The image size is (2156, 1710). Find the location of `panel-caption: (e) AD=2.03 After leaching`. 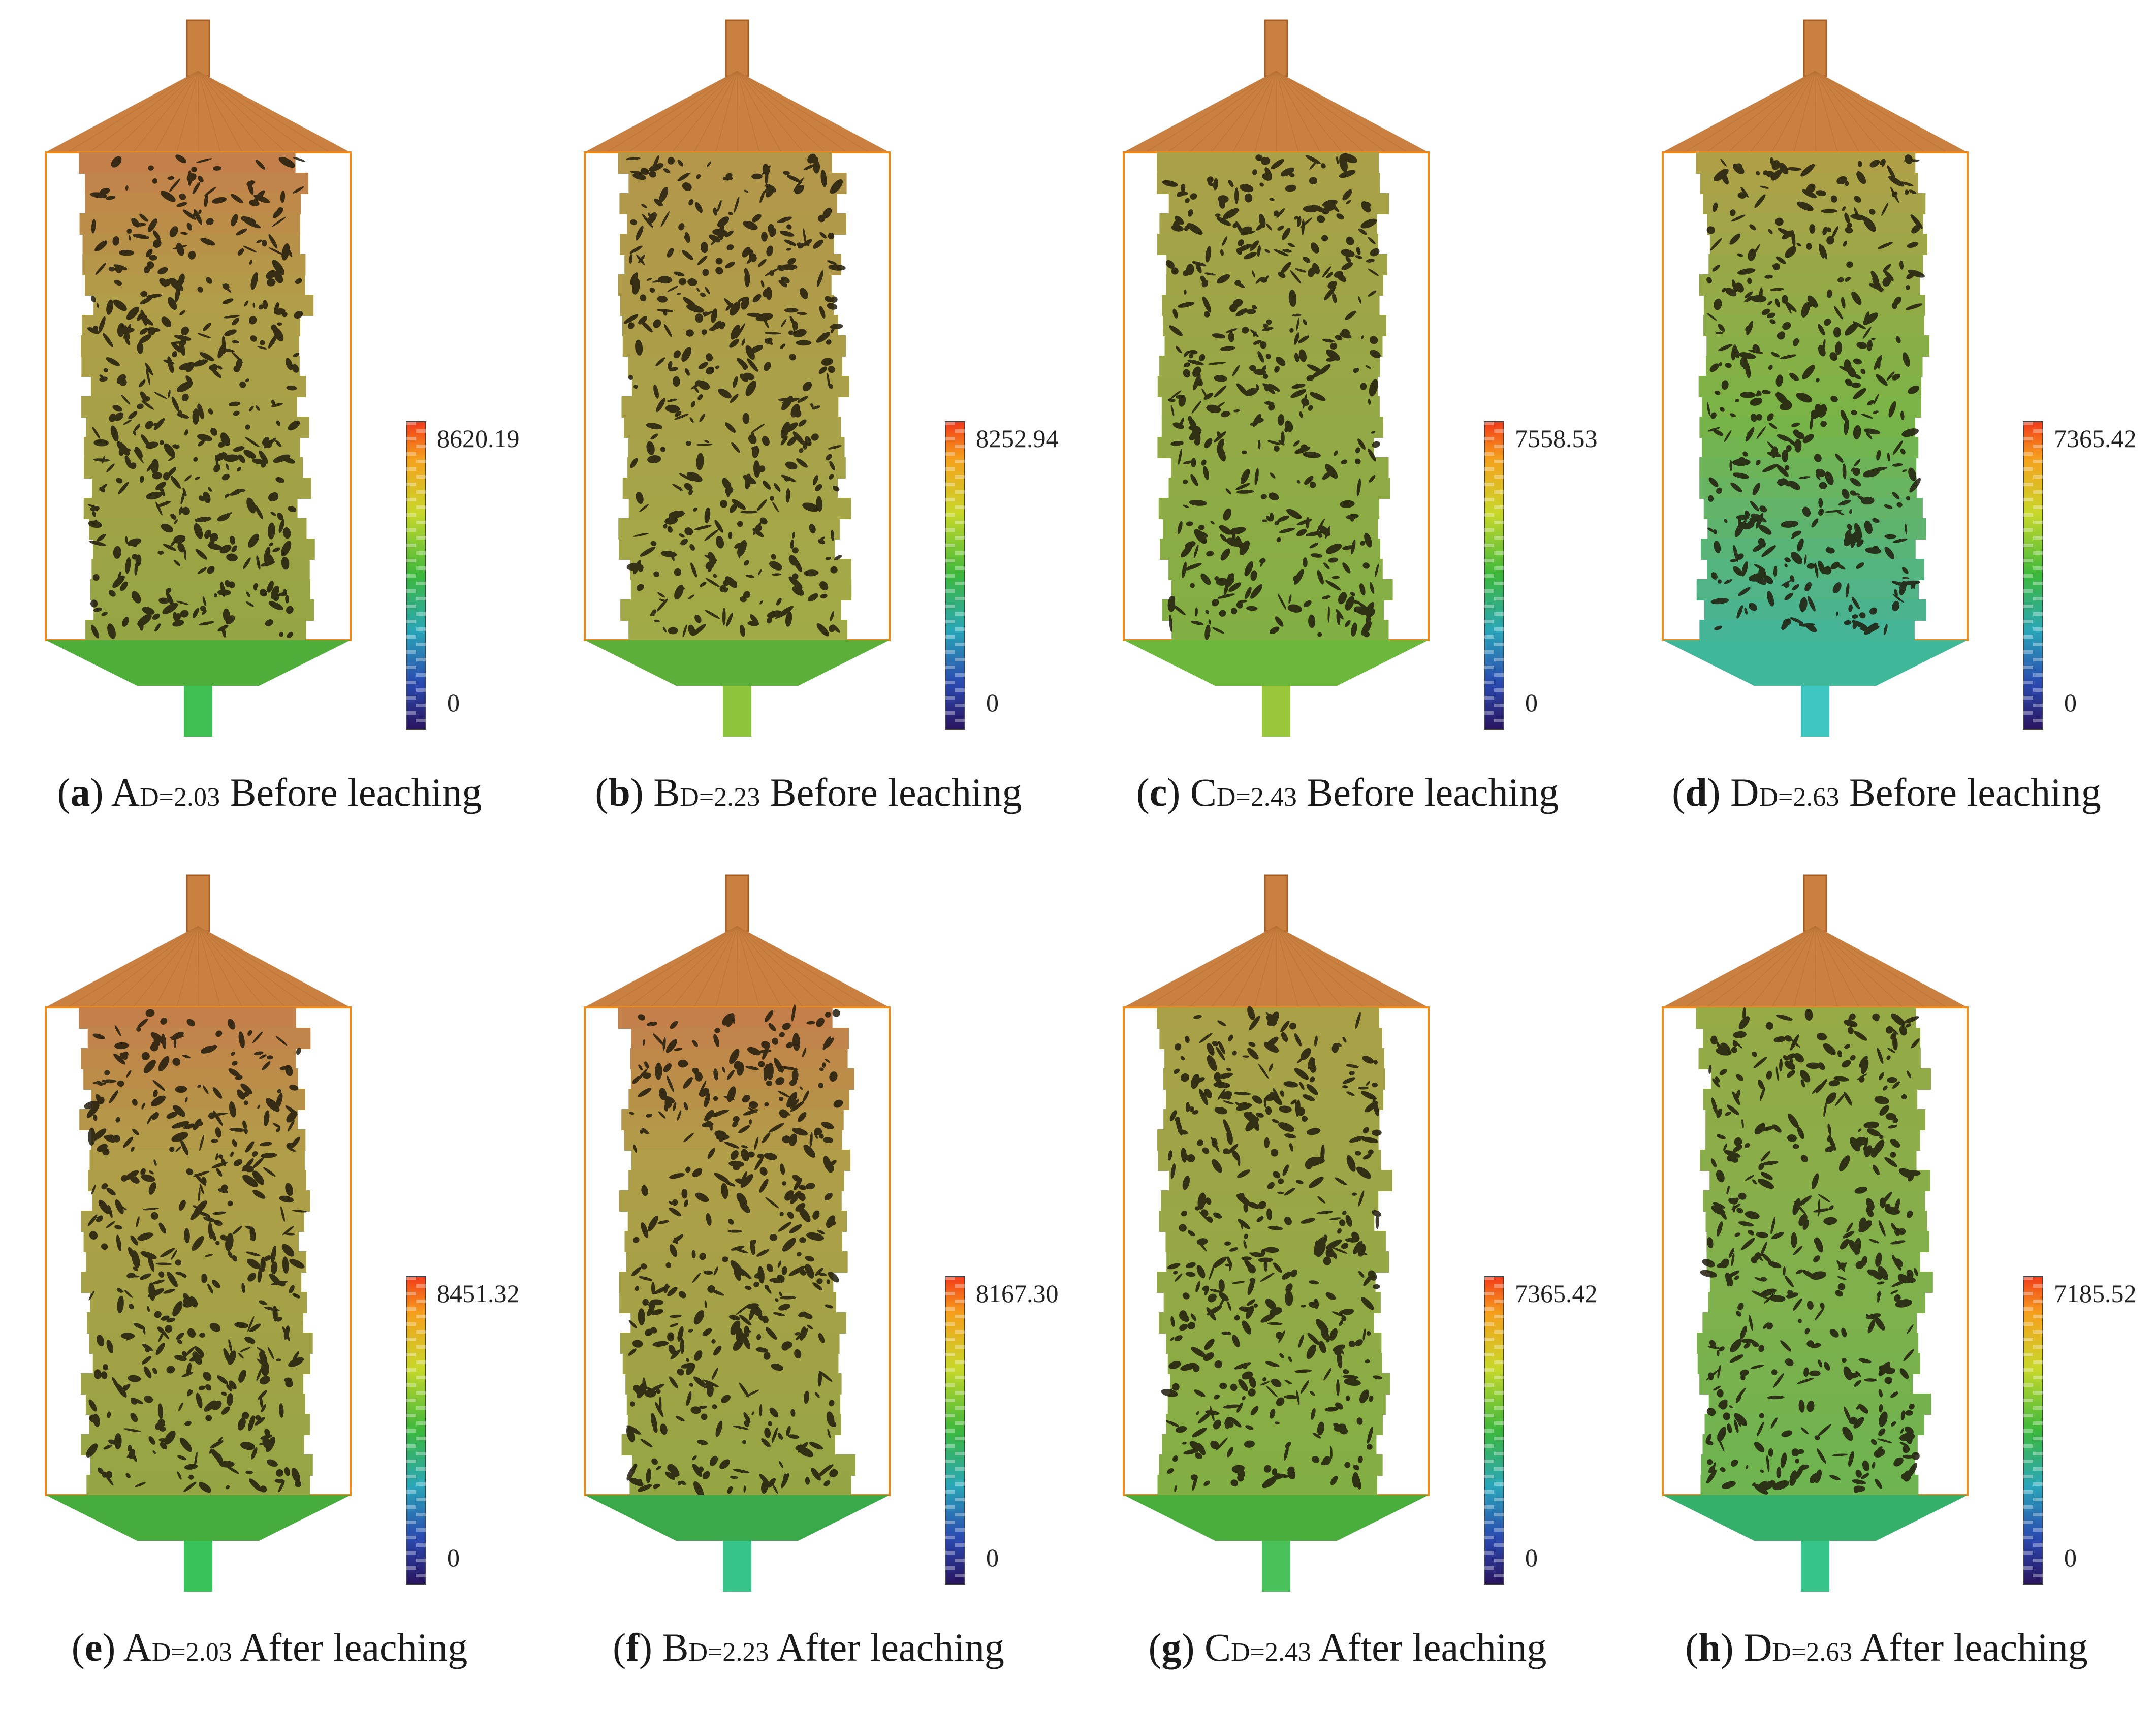

panel-caption: (e) AD=2.03 After leaching is located at coordinates (269, 1647).